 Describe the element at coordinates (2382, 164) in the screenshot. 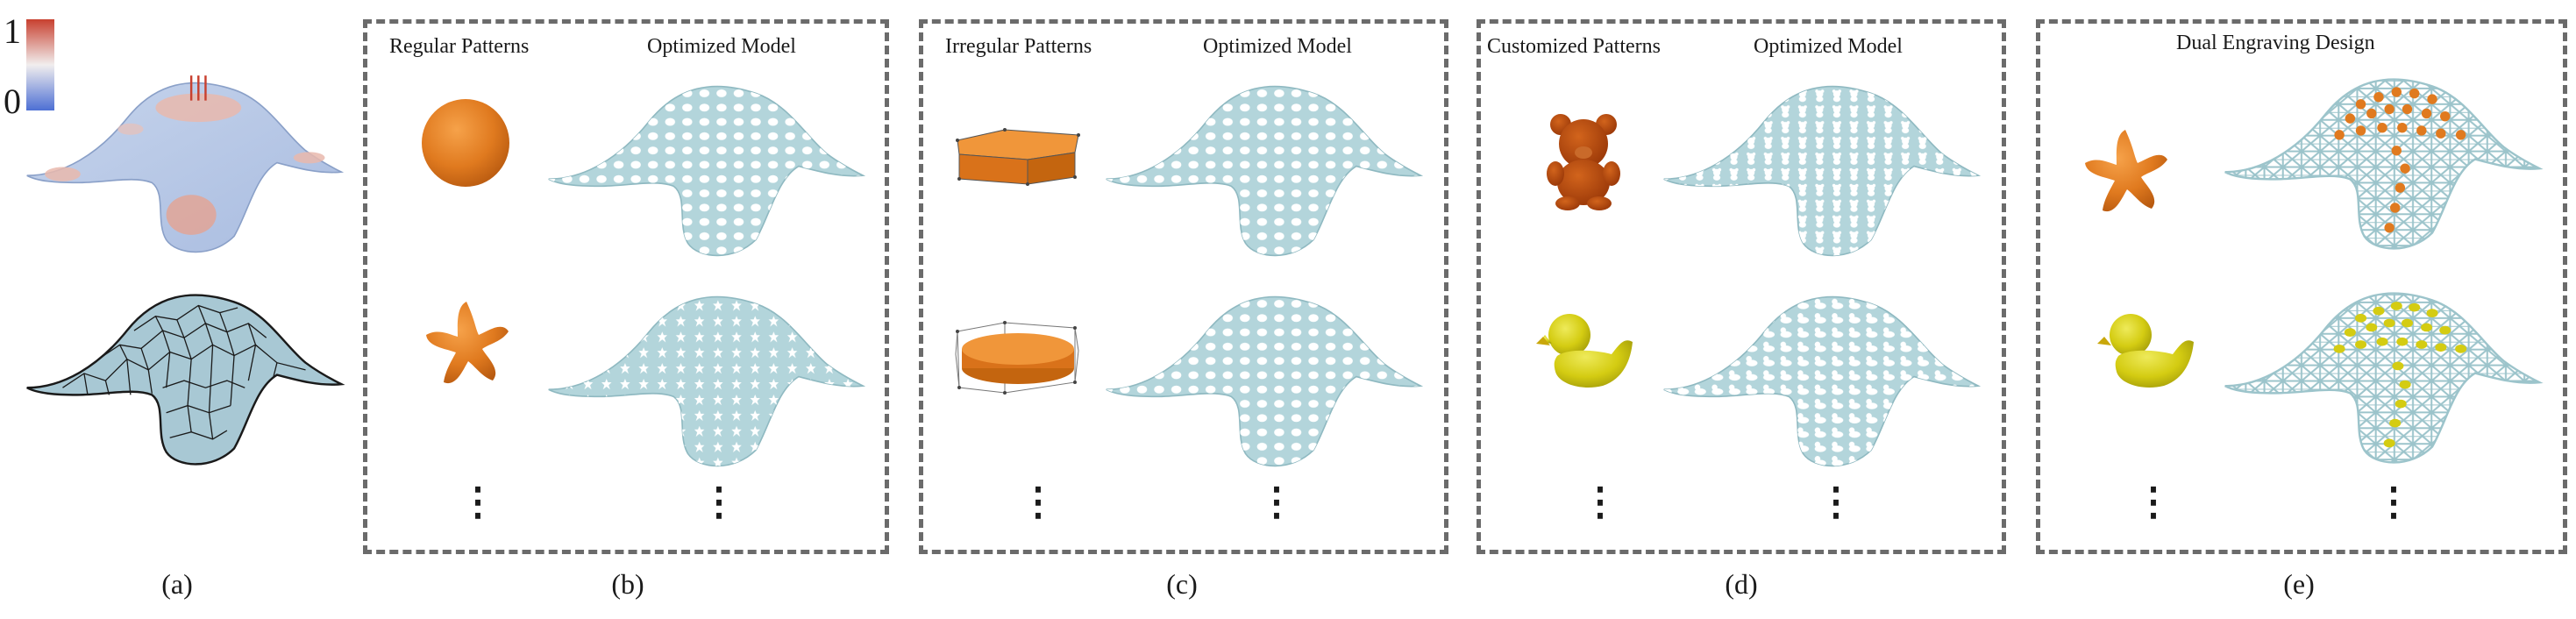

I see `dual-engraving-shell-flowers` at that location.